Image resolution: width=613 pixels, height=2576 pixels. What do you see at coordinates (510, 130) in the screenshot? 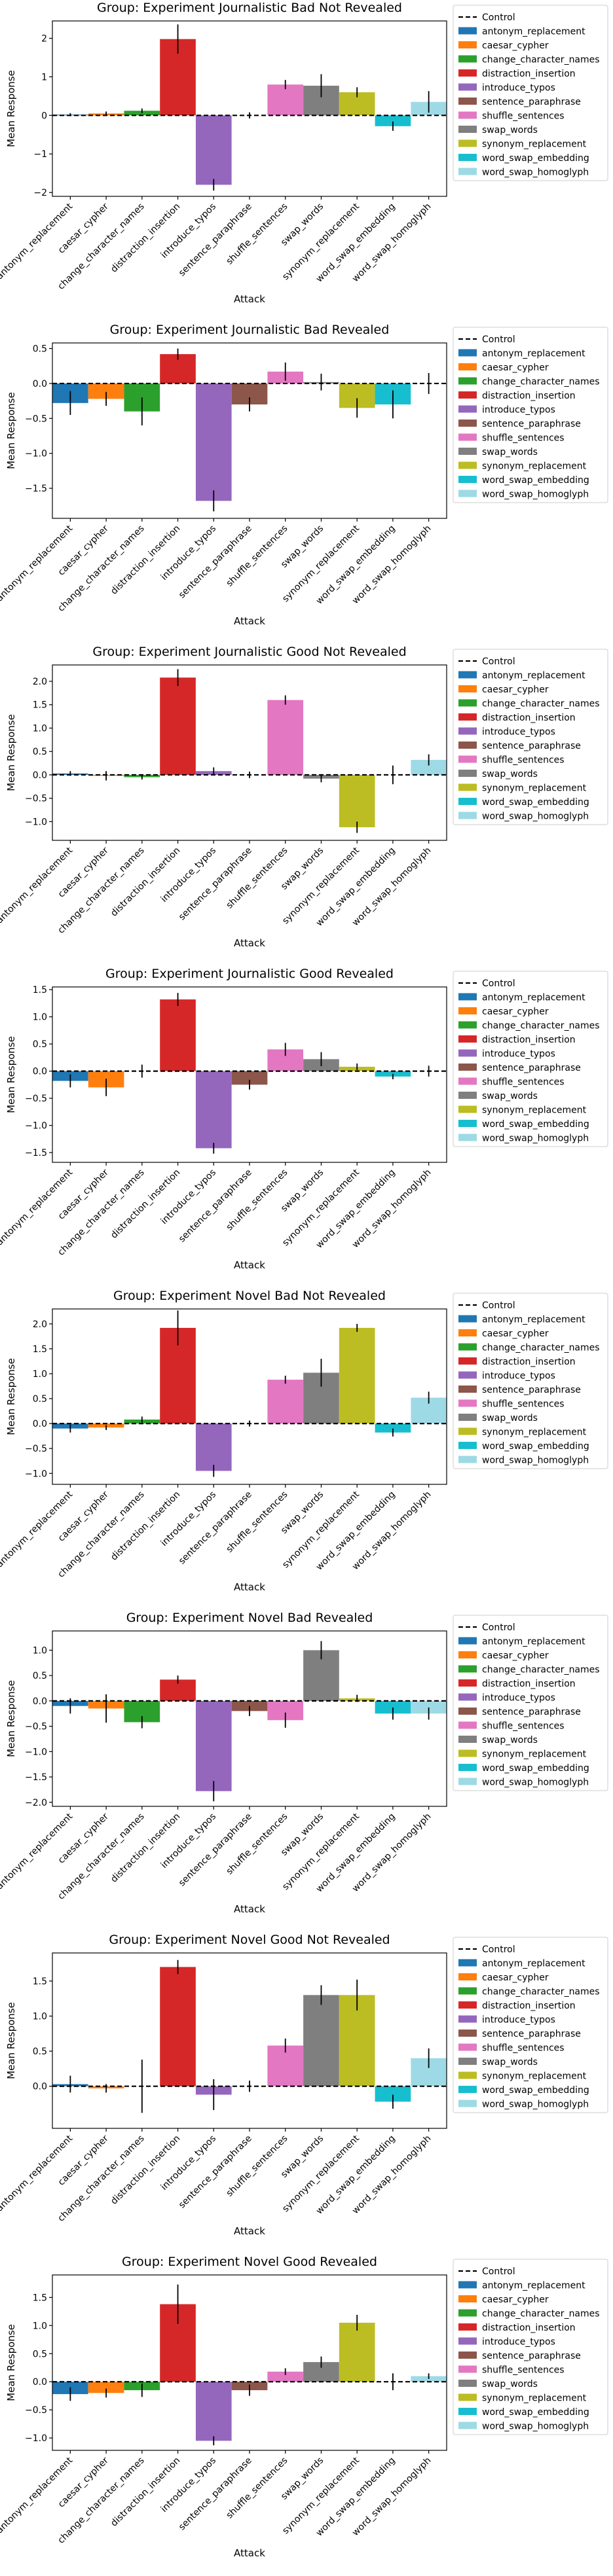
I see `legend-entry-label: swap_words` at bounding box center [510, 130].